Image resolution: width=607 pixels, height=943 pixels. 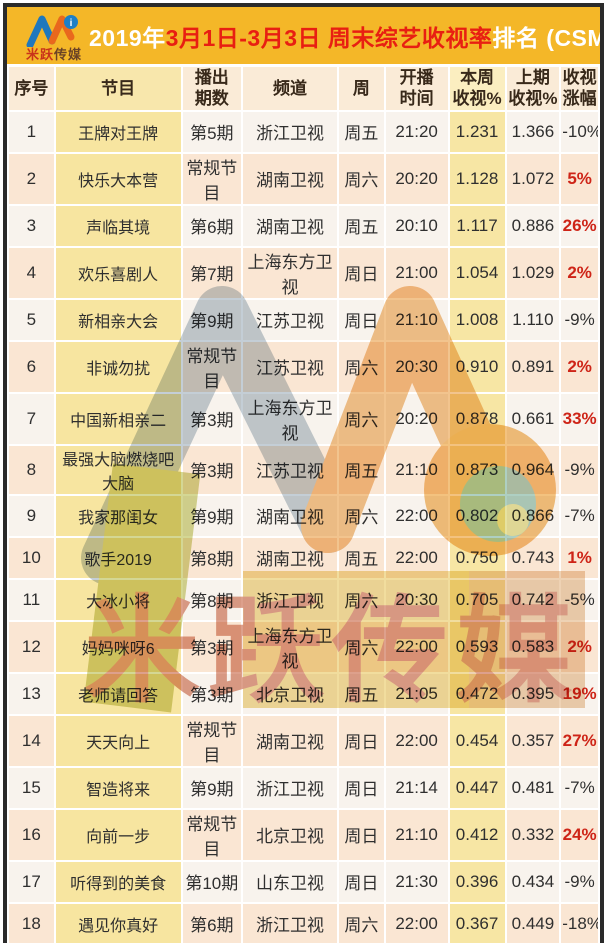 I want to click on cell-prev-rating: 0.866, so click(x=533, y=516).